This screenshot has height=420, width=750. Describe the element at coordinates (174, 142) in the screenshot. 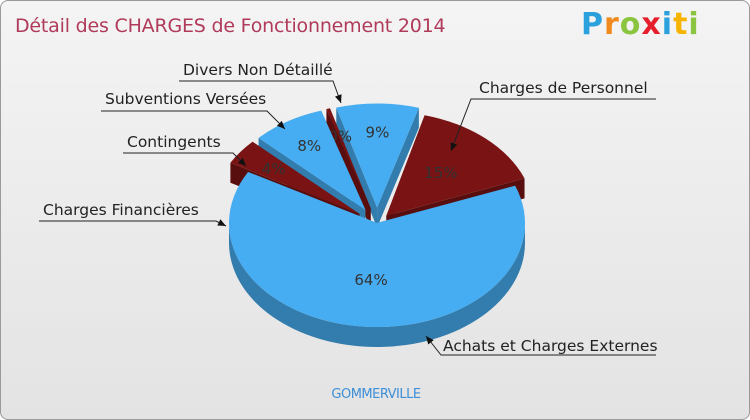

I see `slice-category-label: Contingents` at that location.